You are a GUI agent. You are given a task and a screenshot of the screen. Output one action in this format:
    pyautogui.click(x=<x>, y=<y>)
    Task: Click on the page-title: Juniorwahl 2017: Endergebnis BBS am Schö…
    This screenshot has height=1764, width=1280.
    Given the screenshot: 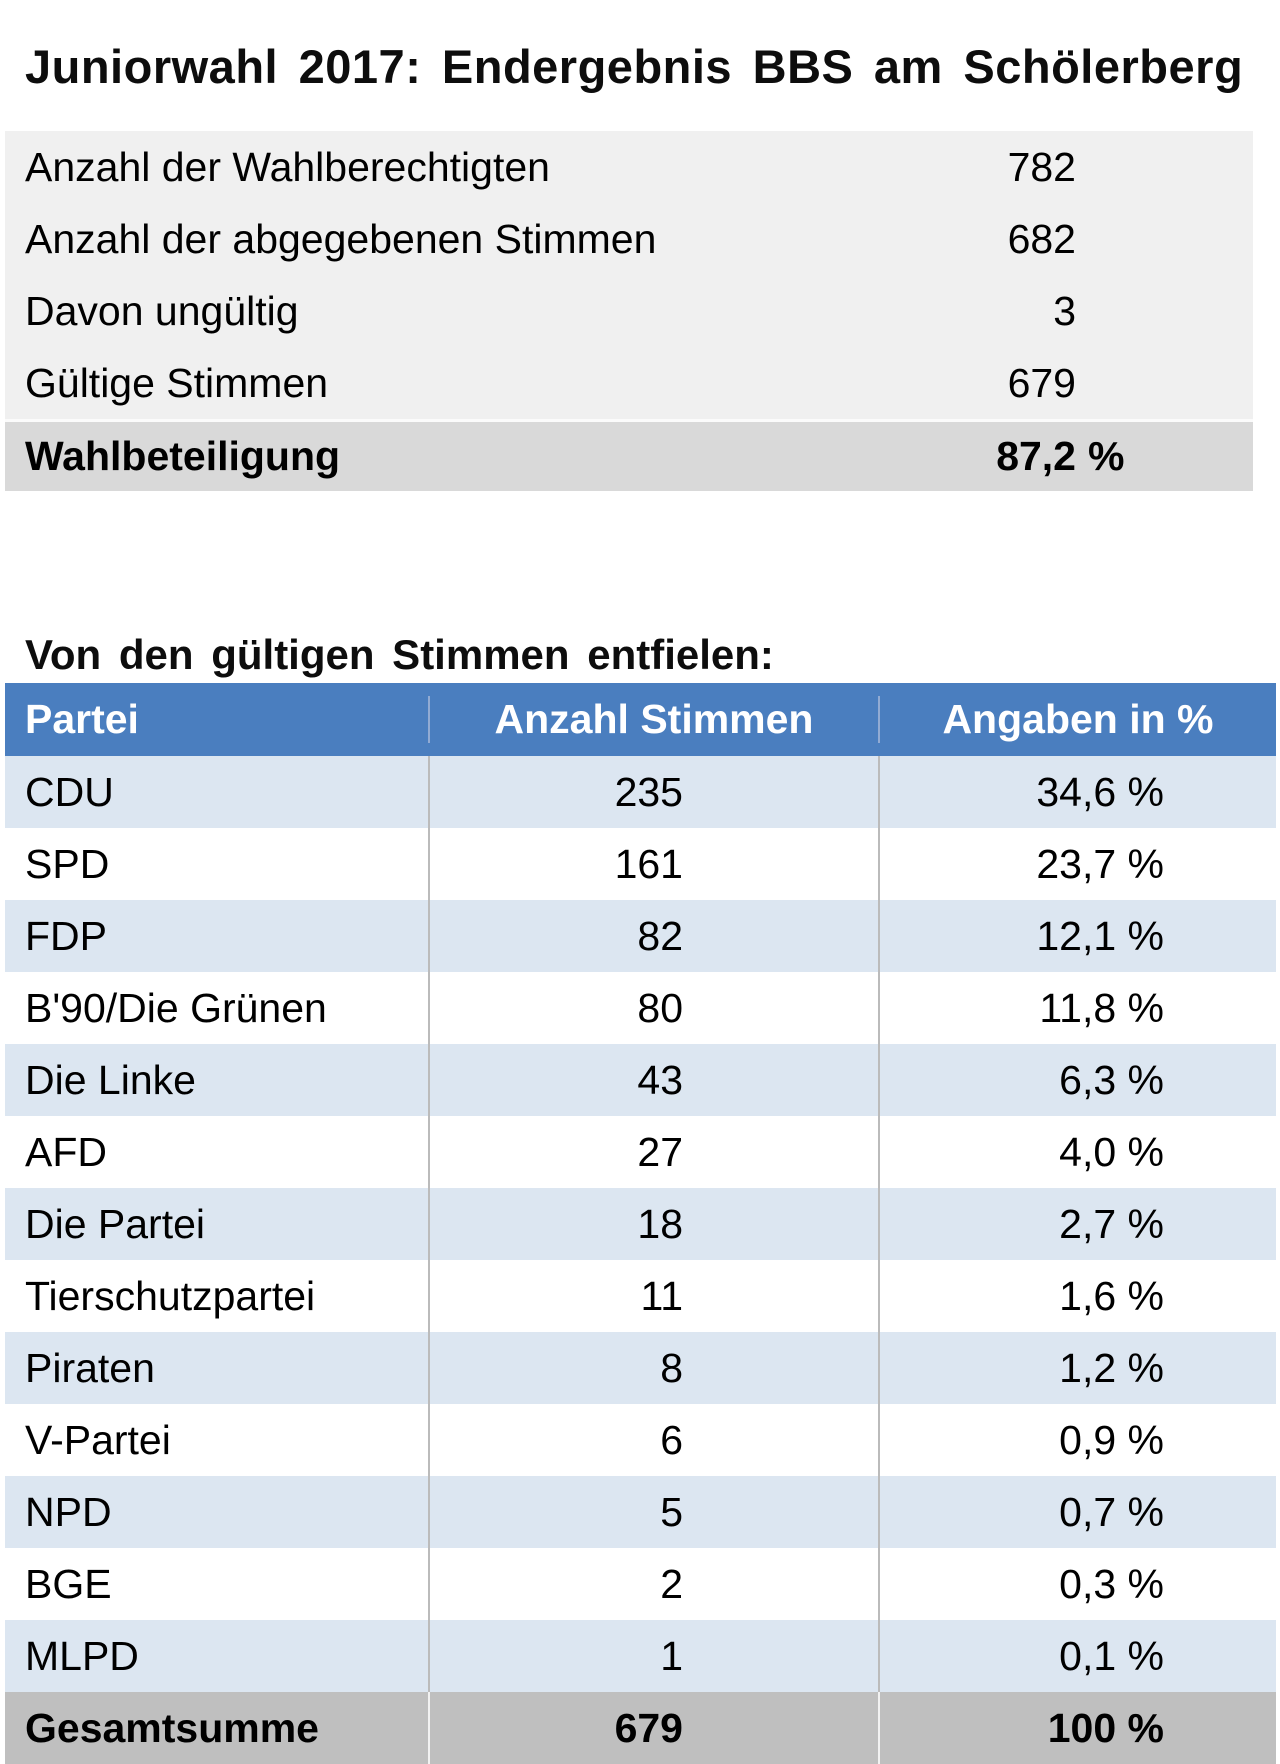 What is the action you would take?
    pyautogui.click(x=634, y=67)
    